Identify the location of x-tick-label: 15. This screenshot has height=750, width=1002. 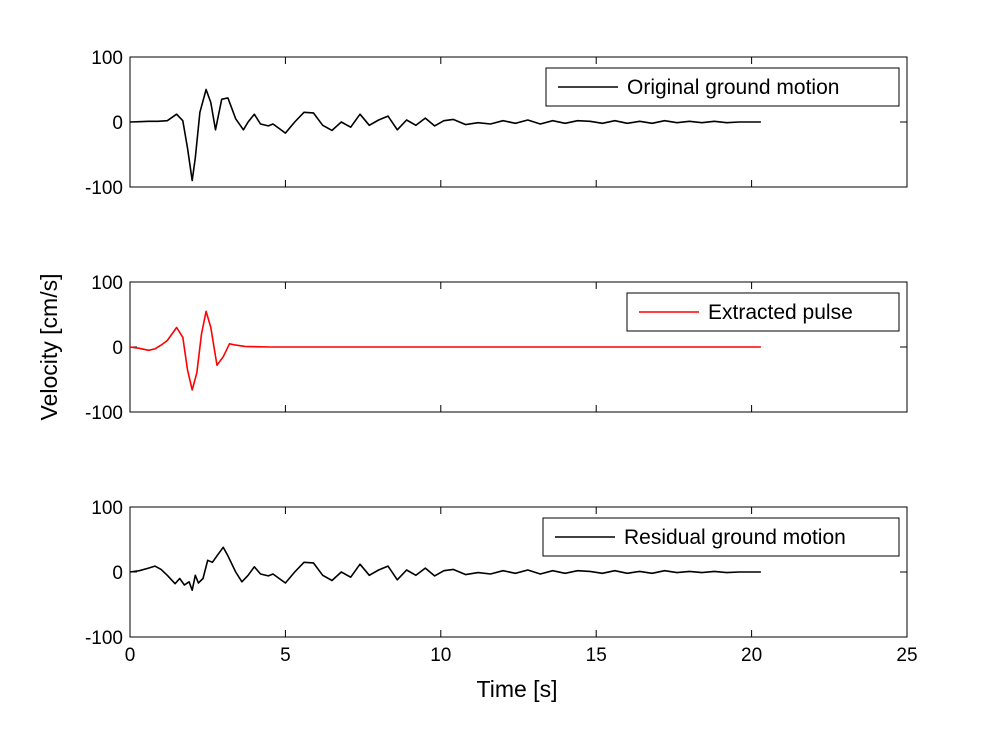
(596, 655).